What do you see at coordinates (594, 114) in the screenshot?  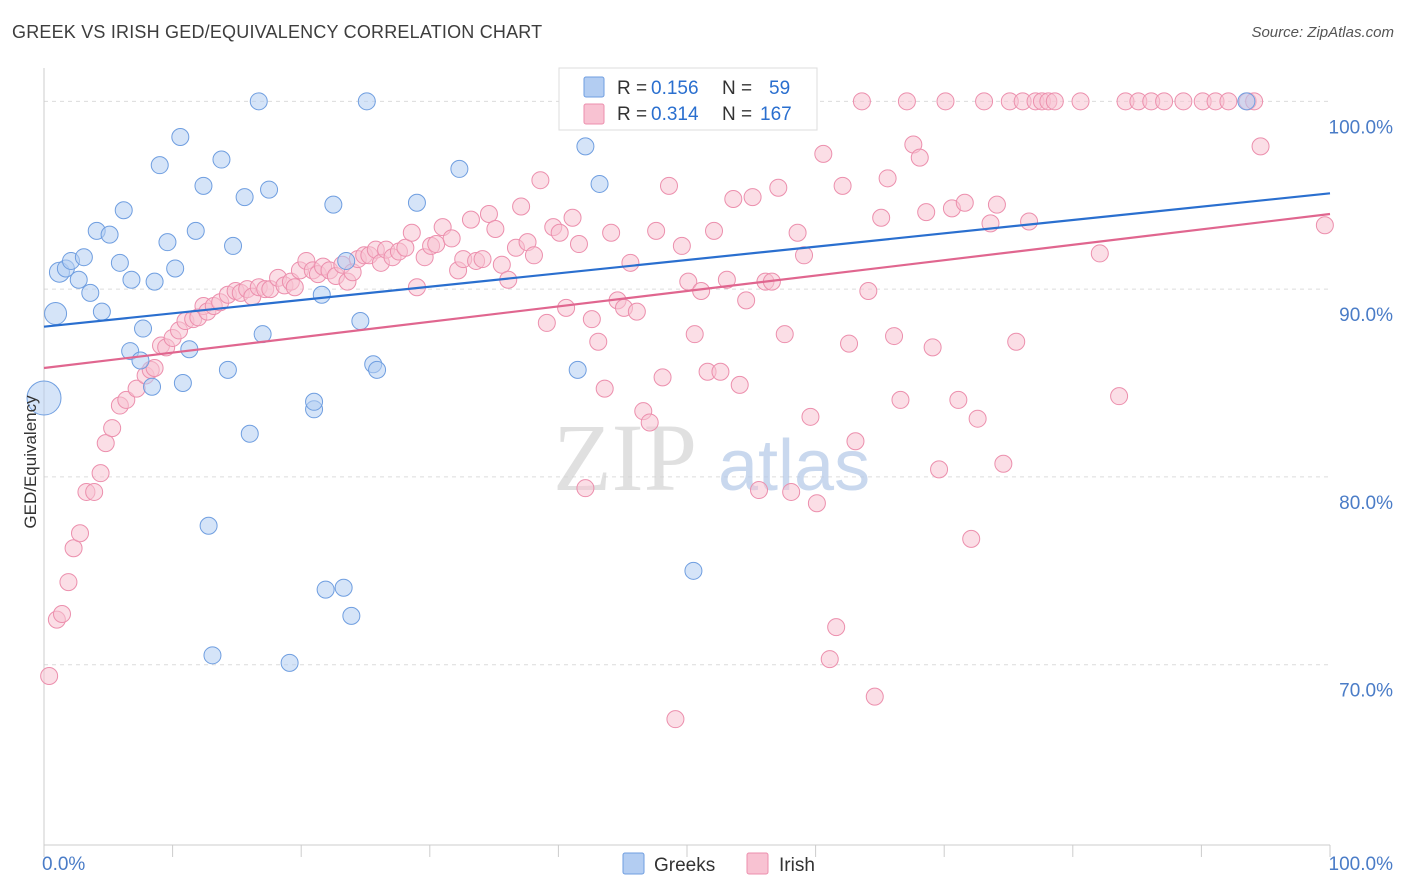 I see `stats-swatch-irish` at bounding box center [594, 114].